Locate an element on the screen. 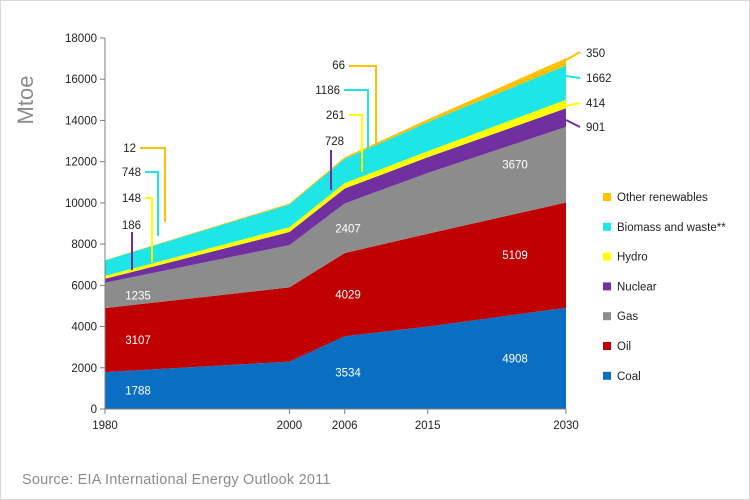  x-tick-label: 2015 is located at coordinates (428, 426).